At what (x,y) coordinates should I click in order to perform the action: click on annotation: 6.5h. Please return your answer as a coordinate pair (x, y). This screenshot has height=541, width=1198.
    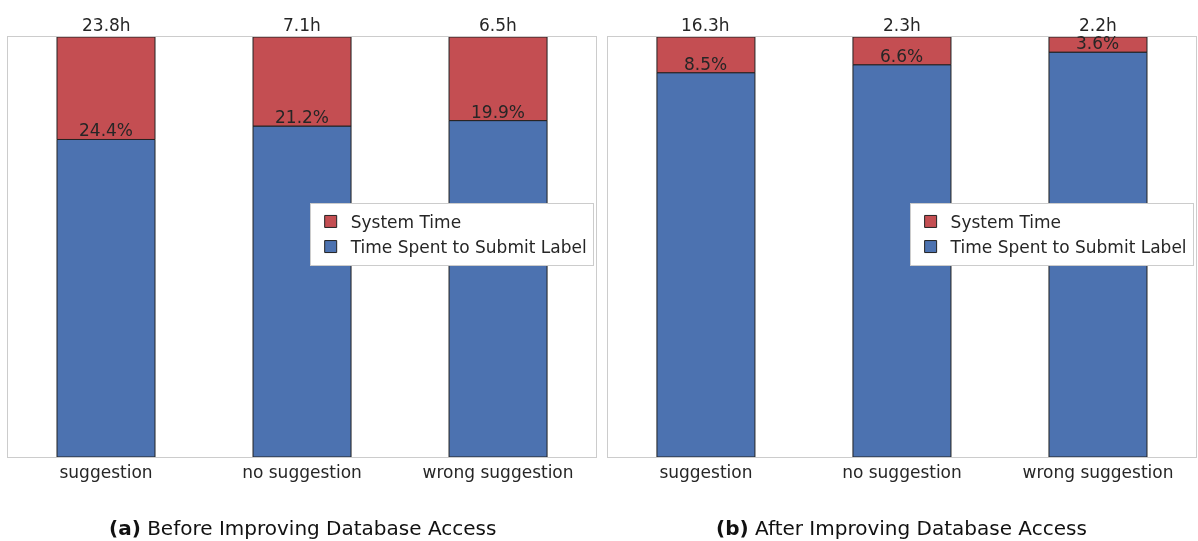
    Looking at the image, I should click on (498, 25).